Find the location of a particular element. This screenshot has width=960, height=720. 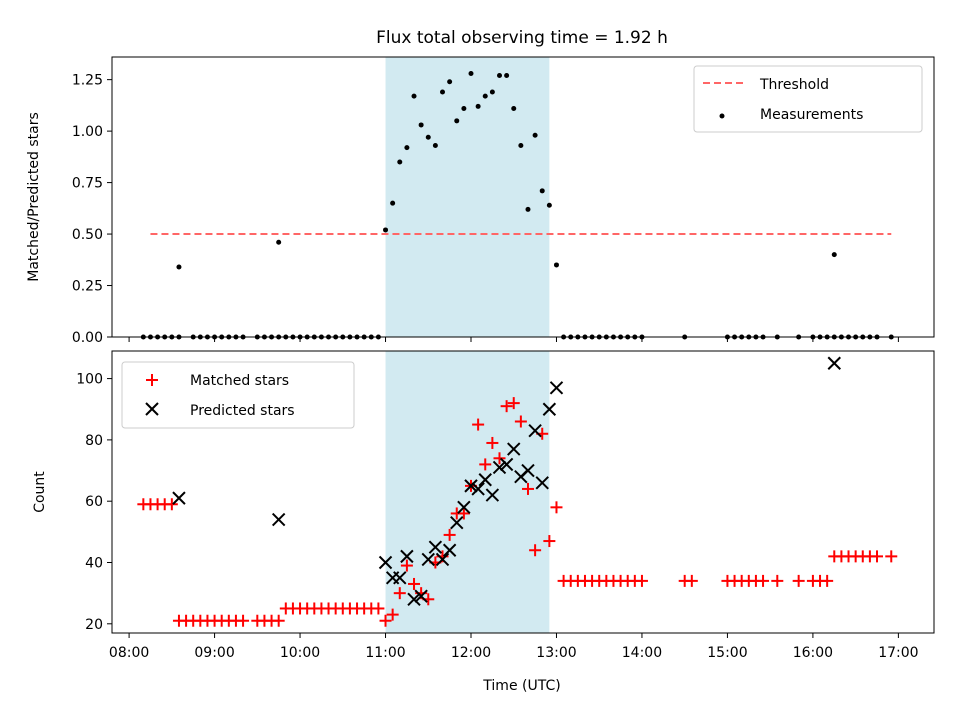

y-tick-label: 60 is located at coordinates (94, 502).